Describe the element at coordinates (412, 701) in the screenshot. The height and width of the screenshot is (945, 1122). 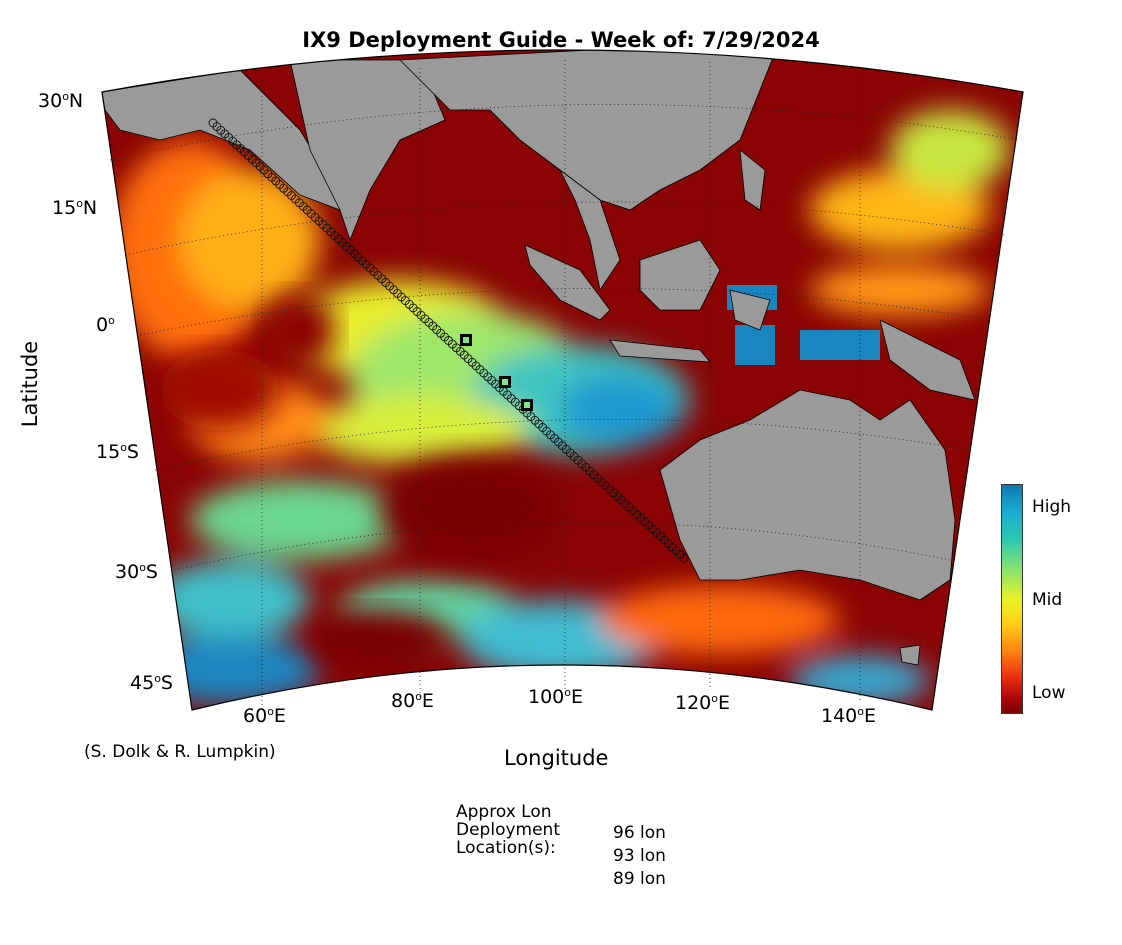
I see `lon-label: 80oE` at that location.